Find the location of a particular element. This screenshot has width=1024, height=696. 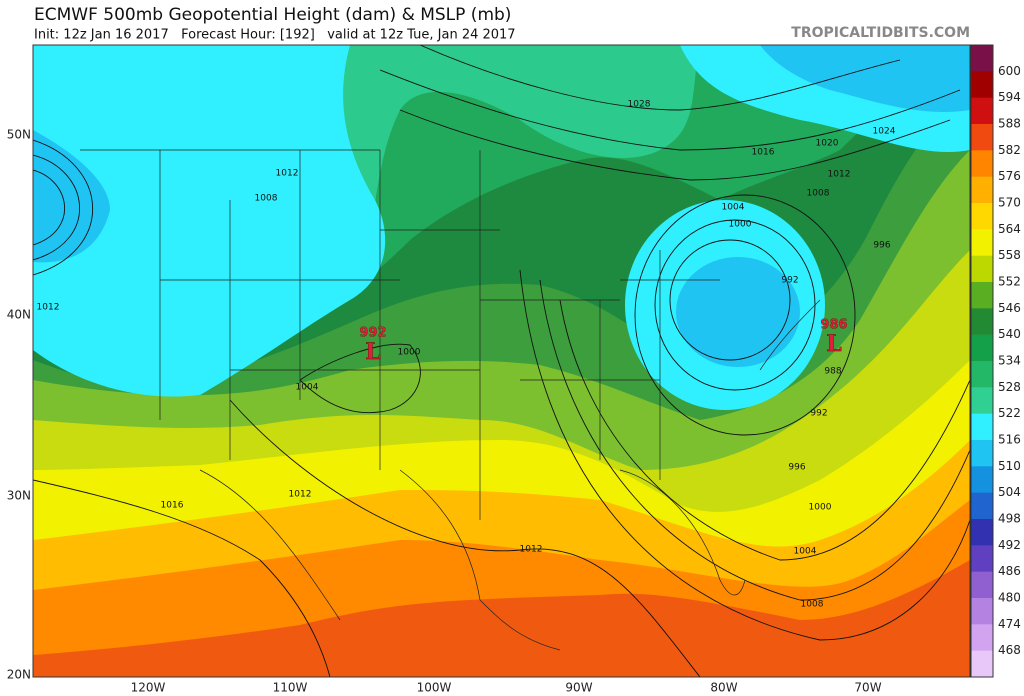

isobar-label: 1024 is located at coordinates (884, 132).